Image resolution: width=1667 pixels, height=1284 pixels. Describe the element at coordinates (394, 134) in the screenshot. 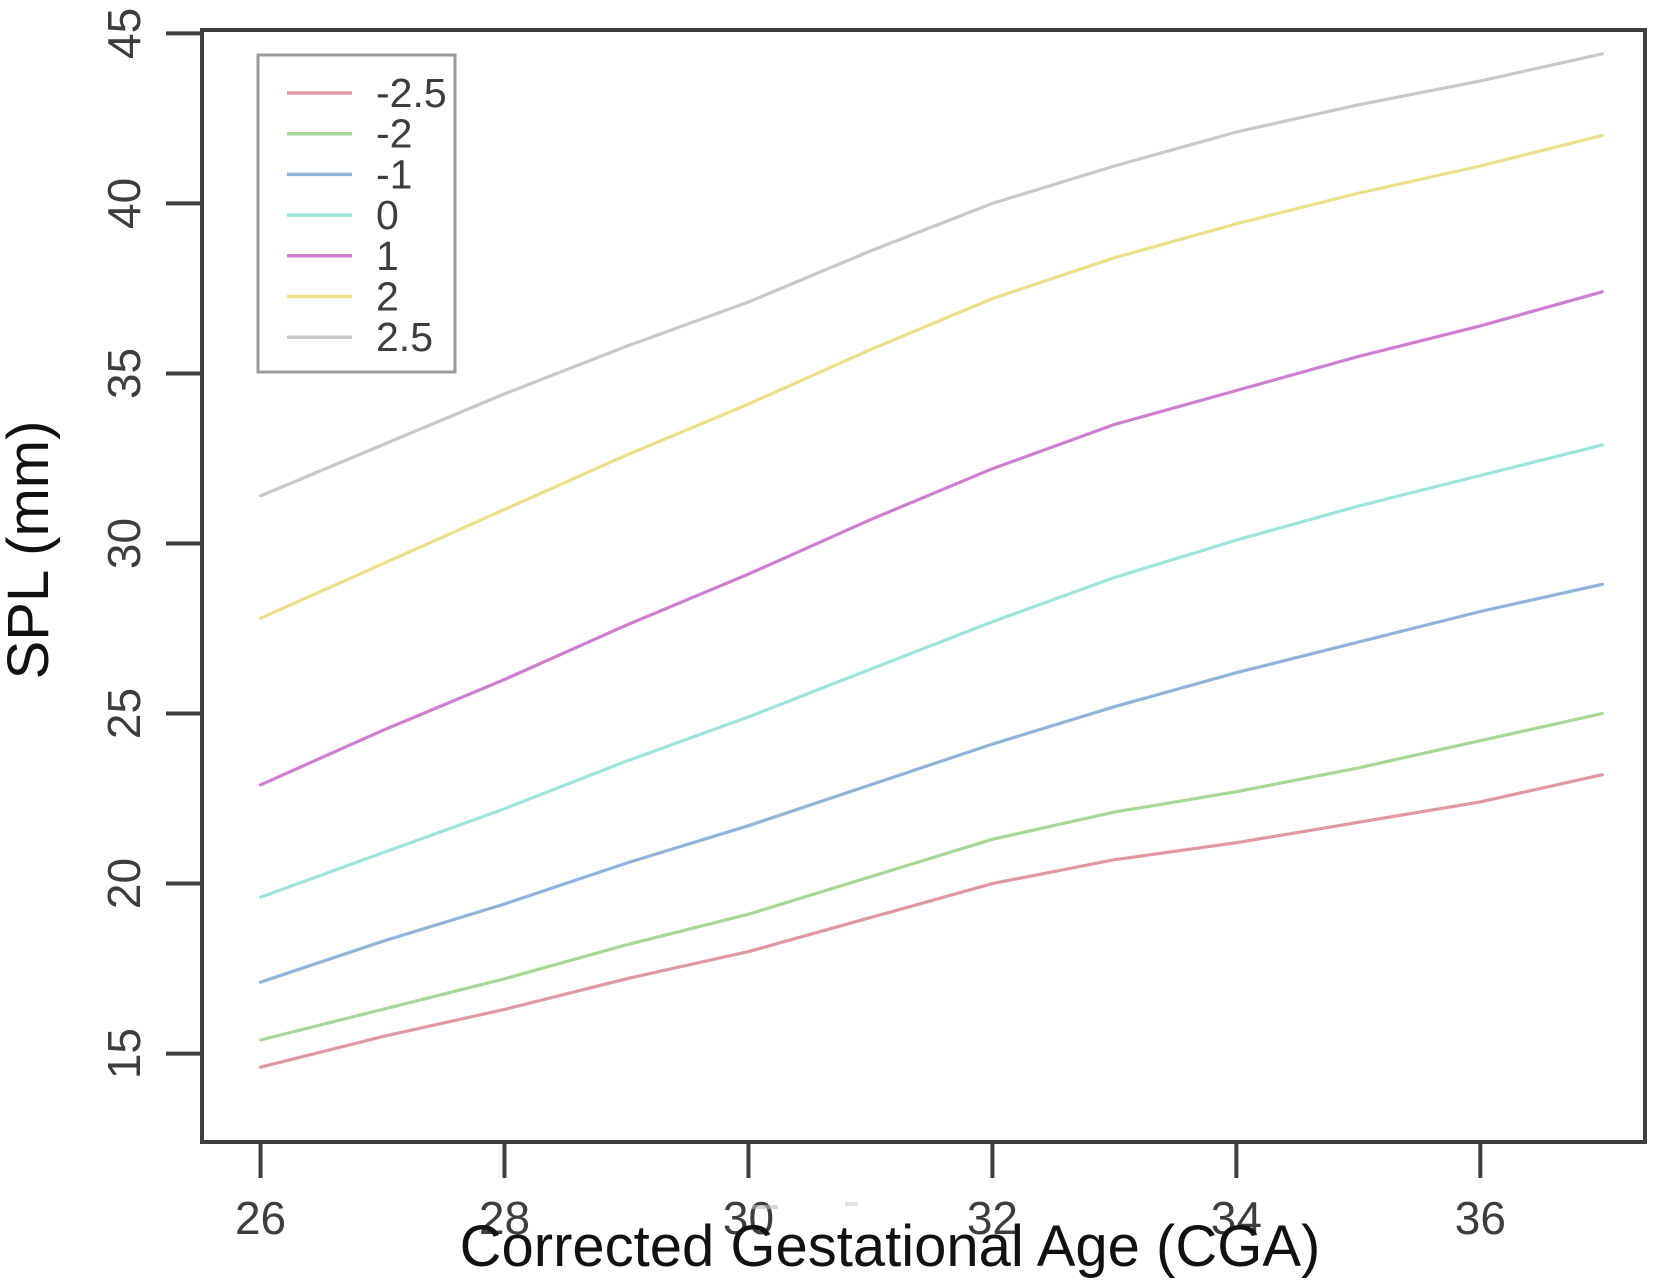

I see `legend-label: -2` at that location.